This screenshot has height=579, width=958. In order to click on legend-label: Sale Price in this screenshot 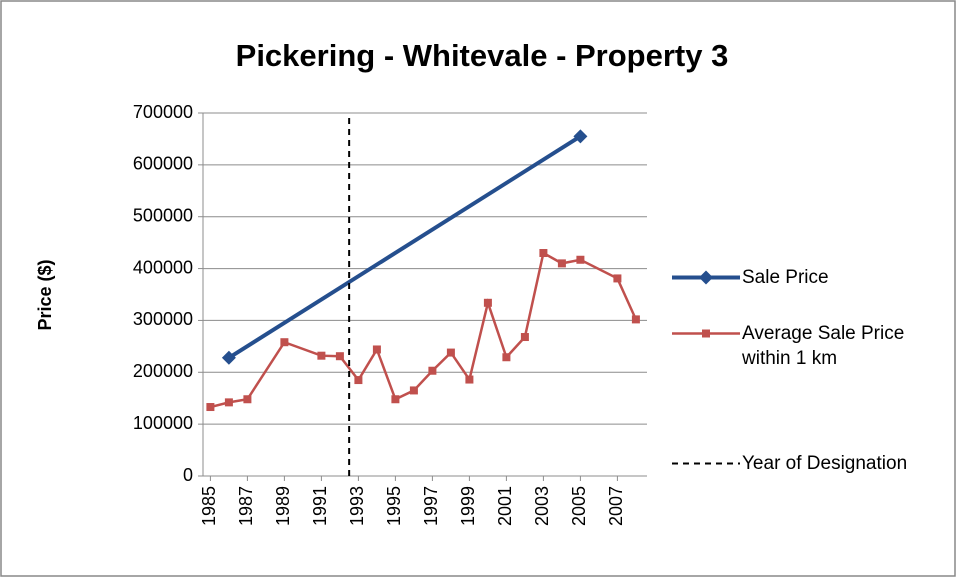, I will do `click(785, 277)`.